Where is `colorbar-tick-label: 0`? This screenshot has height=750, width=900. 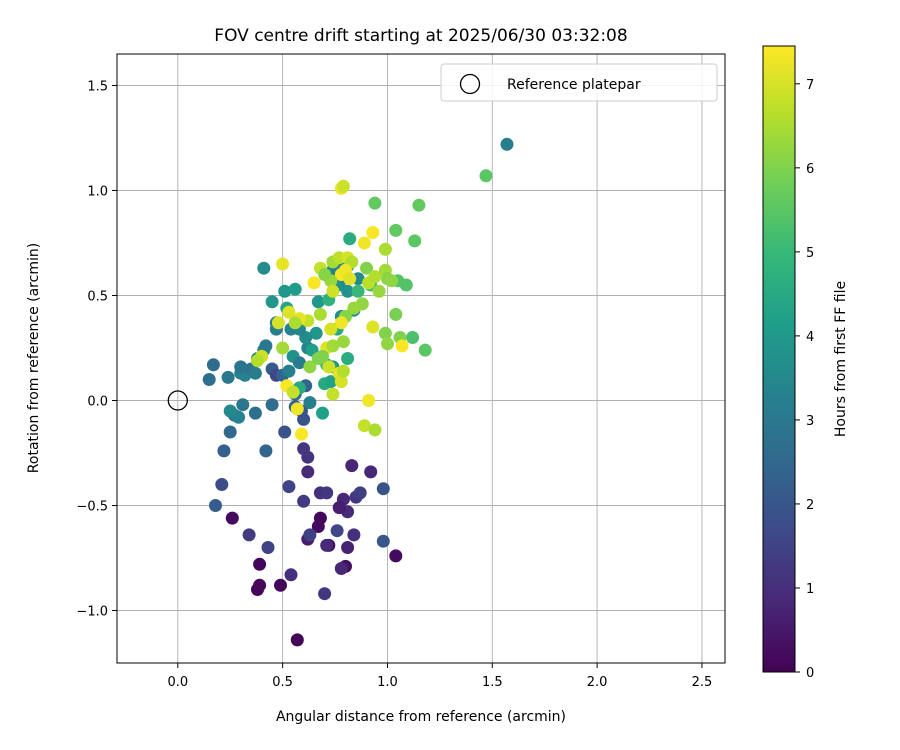
colorbar-tick-label: 0 is located at coordinates (810, 673).